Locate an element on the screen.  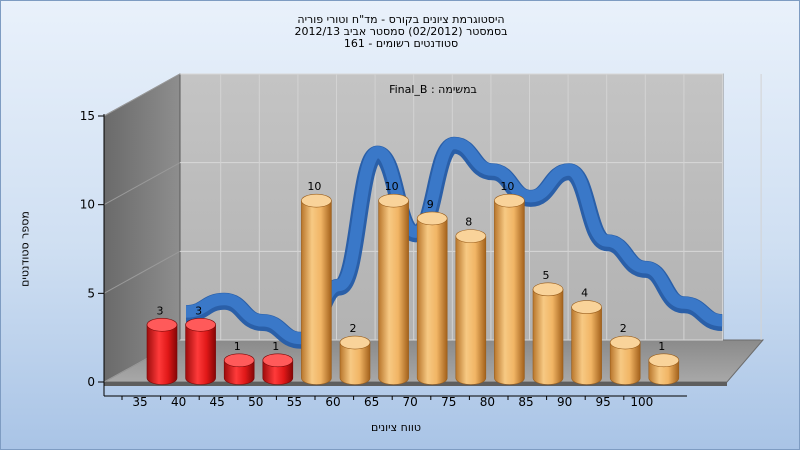
x-tick-label: 85 is located at coordinates (525, 402).